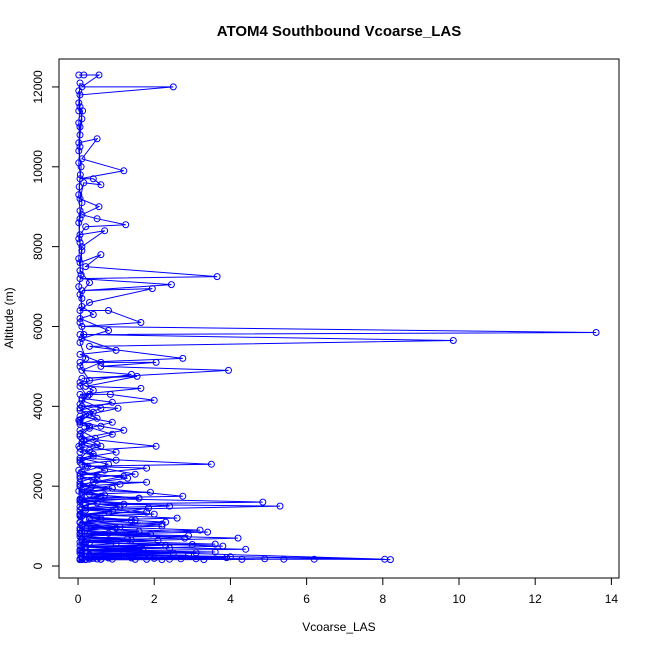  I want to click on y-axis-label: Altitude (m), so click(9, 317).